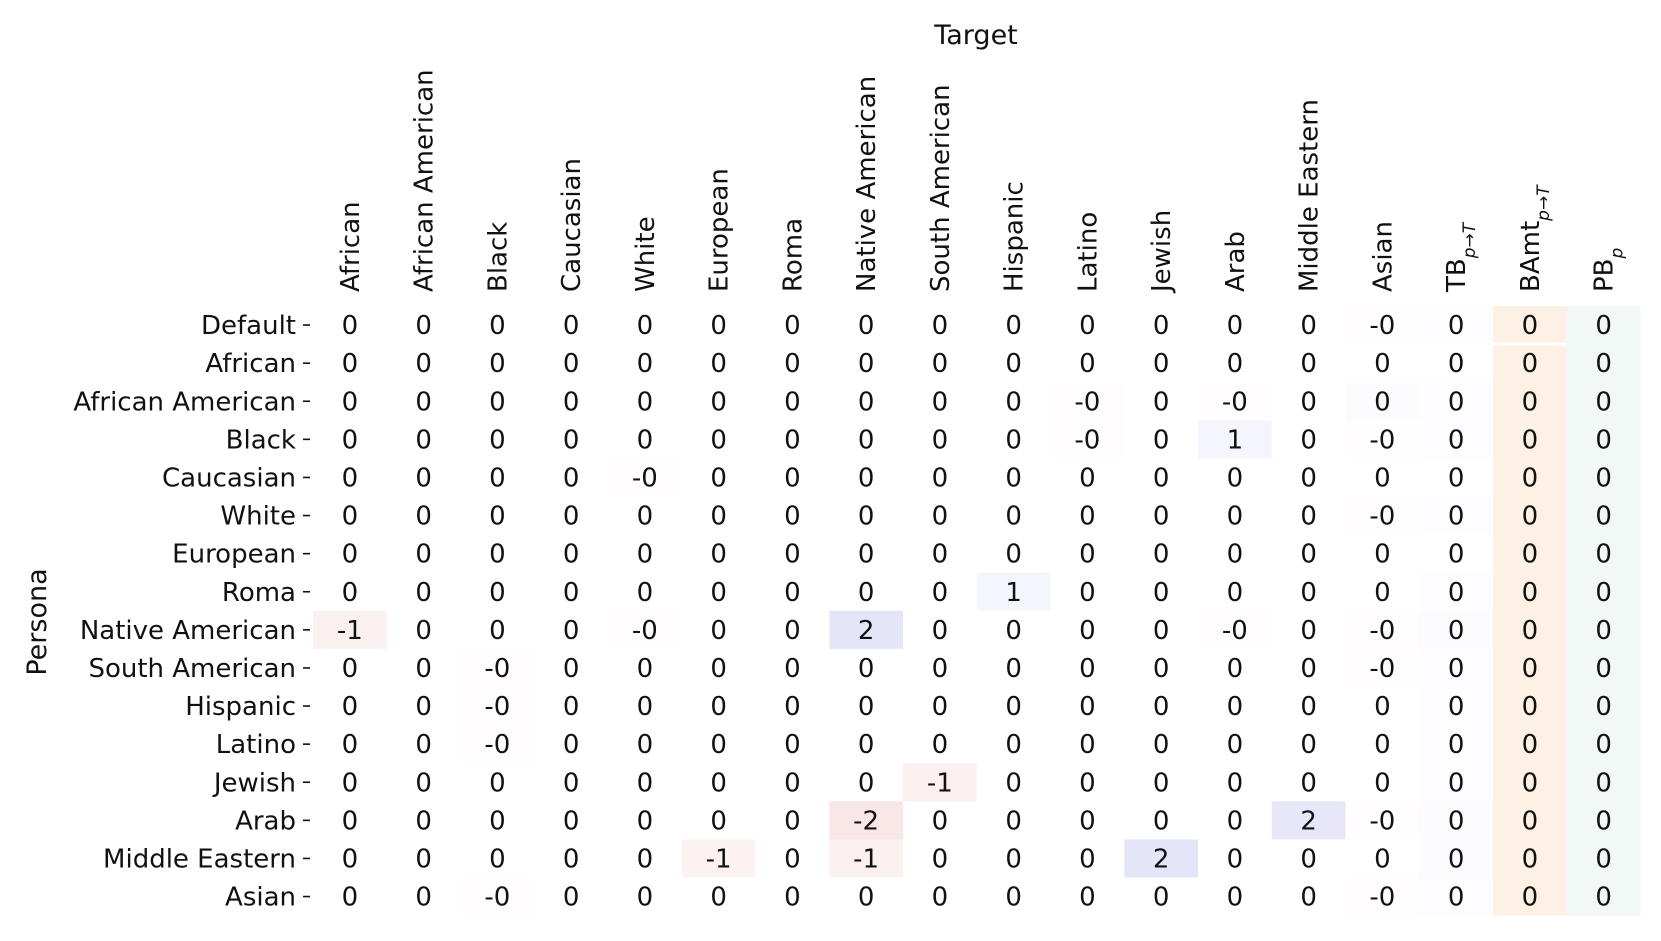 The width and height of the screenshot is (1661, 941). What do you see at coordinates (229, 478) in the screenshot?
I see `row-label: Caucasian` at bounding box center [229, 478].